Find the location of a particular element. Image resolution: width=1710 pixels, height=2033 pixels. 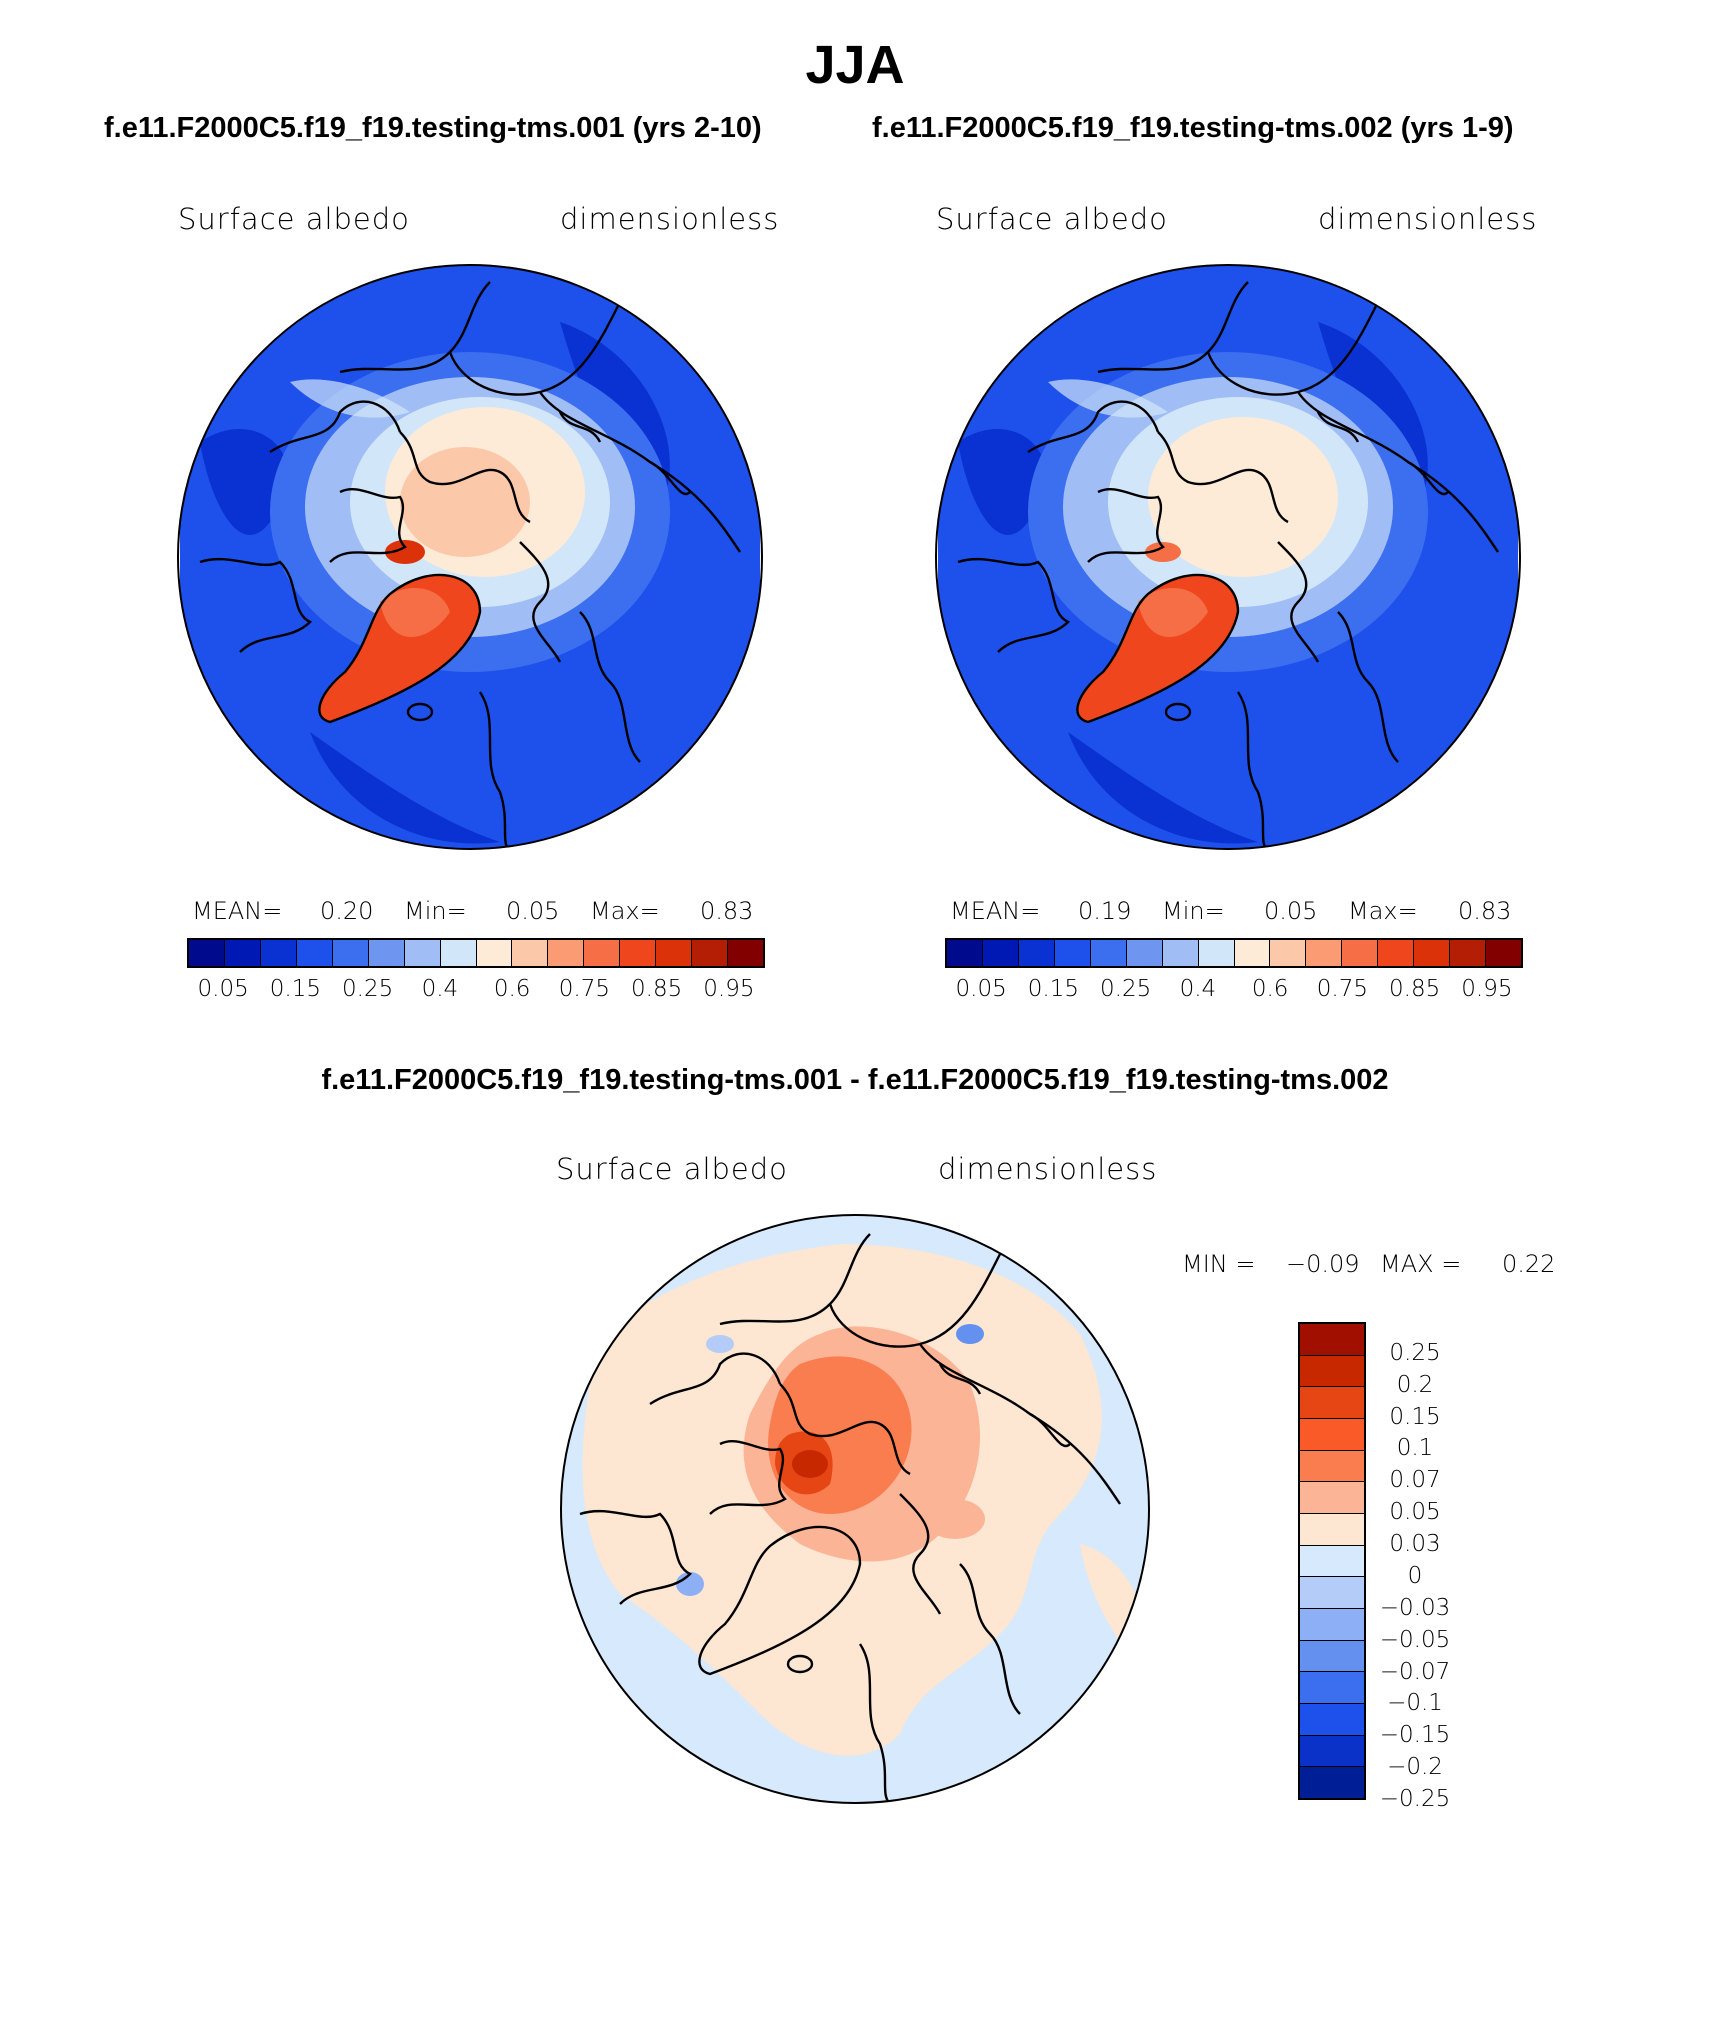

peak-region is located at coordinates (810, 1464).